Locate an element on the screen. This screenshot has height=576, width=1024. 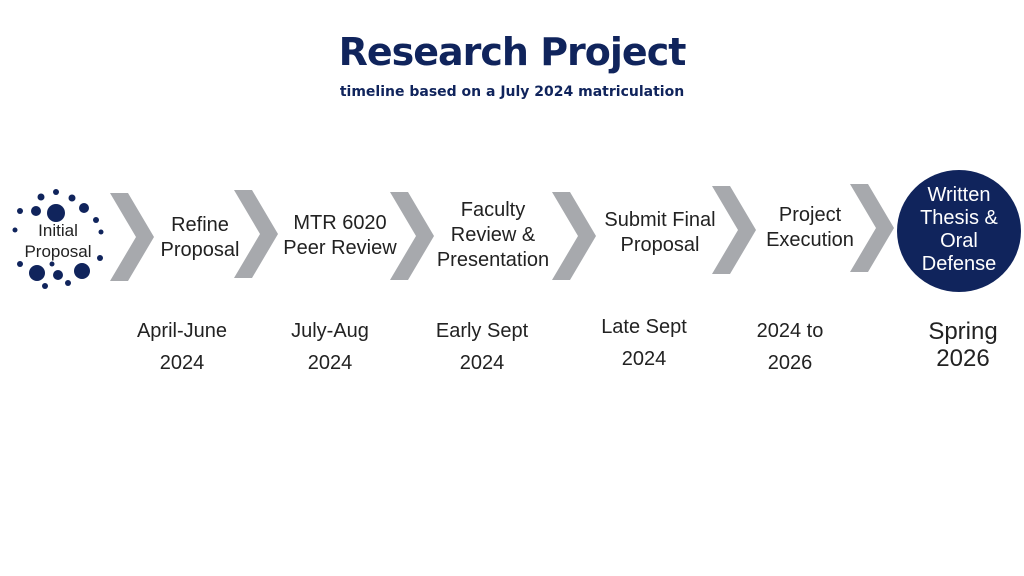
final-milestone-circle is located at coordinates (959, 231).